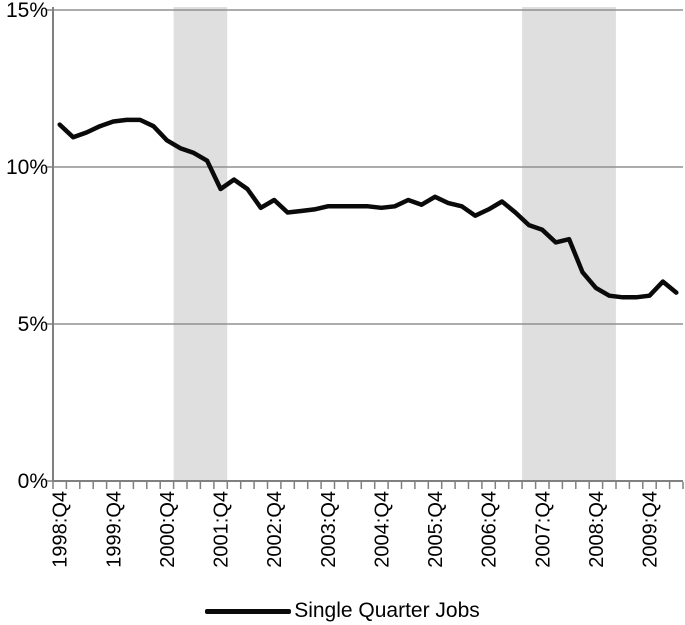  Describe the element at coordinates (61, 529) in the screenshot. I see `x-tick-label: 1998:Q4` at that location.